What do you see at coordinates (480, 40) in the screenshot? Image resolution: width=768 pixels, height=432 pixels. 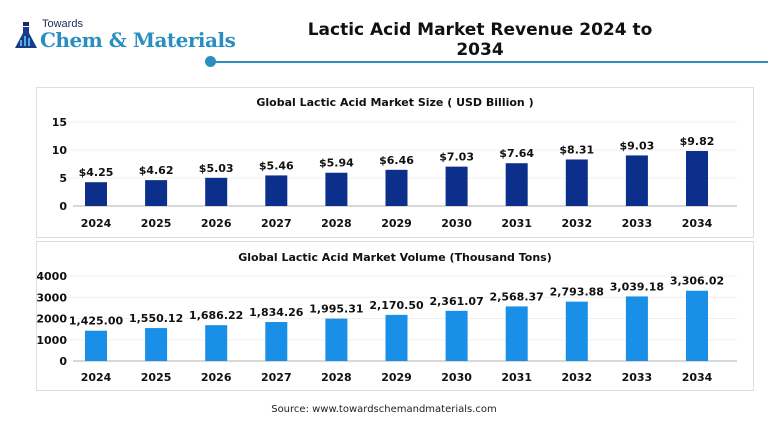 I see `page-title: Lactic Acid Market Revenue 2024 to 2034` at bounding box center [480, 40].